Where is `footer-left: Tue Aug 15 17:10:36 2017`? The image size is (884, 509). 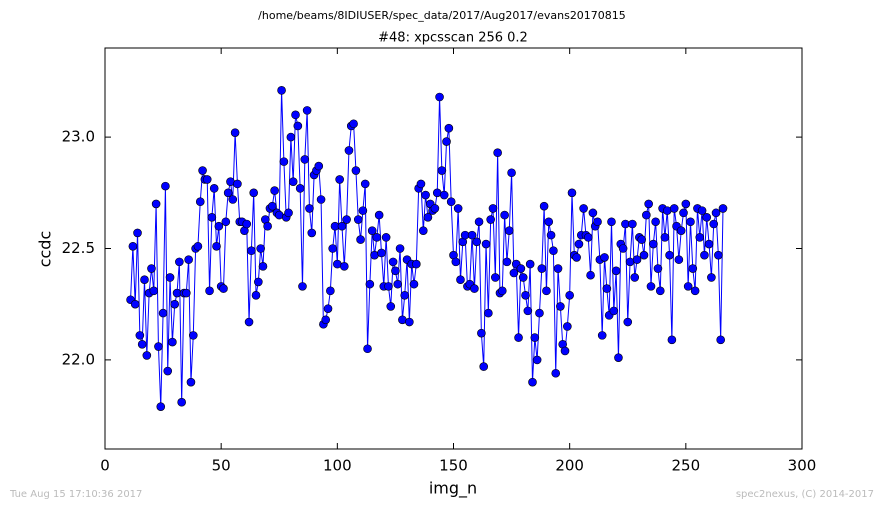
footer-left: Tue Aug 15 17:10:36 2017 is located at coordinates (75, 494).